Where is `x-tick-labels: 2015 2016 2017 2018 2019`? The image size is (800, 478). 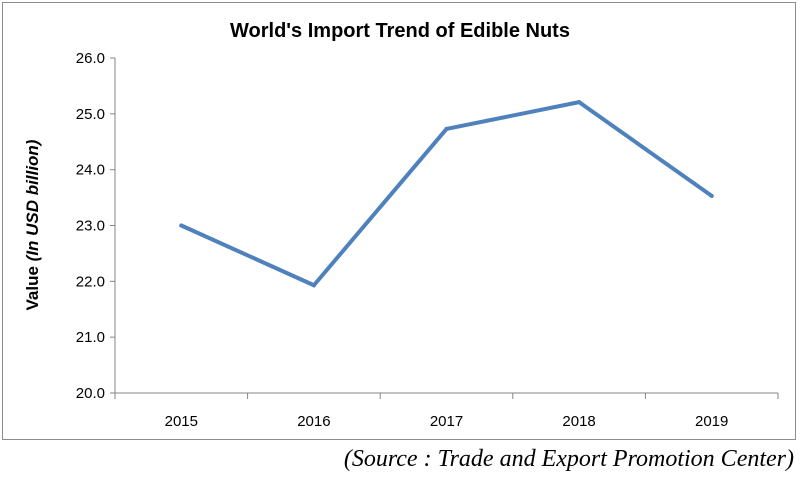
x-tick-labels: 2015 2016 2017 2018 2019 is located at coordinates (447, 421).